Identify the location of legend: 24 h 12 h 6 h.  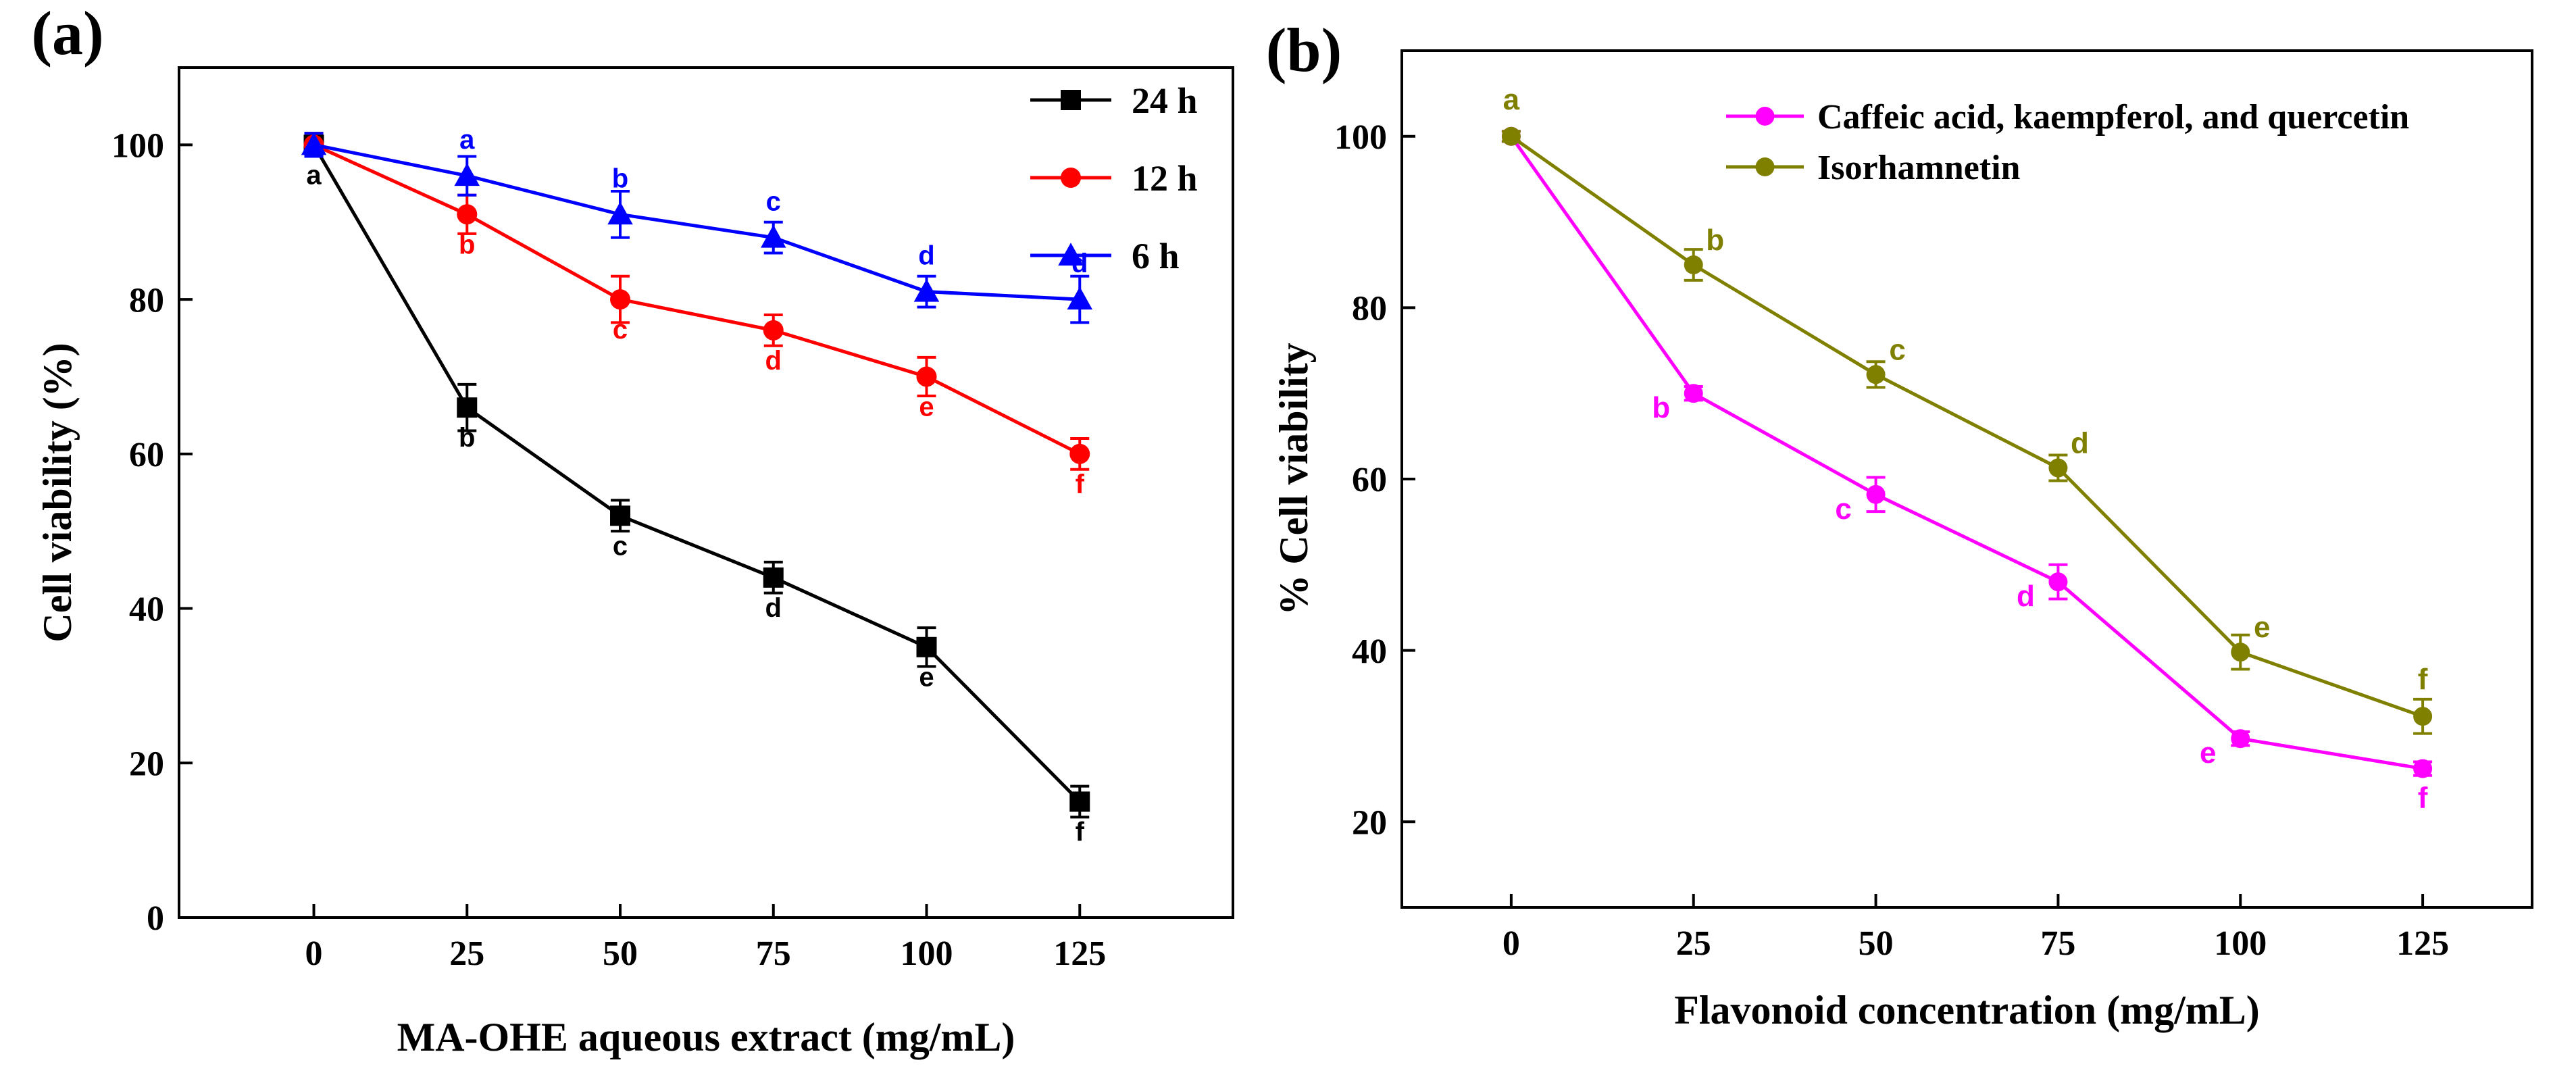
(1114, 178).